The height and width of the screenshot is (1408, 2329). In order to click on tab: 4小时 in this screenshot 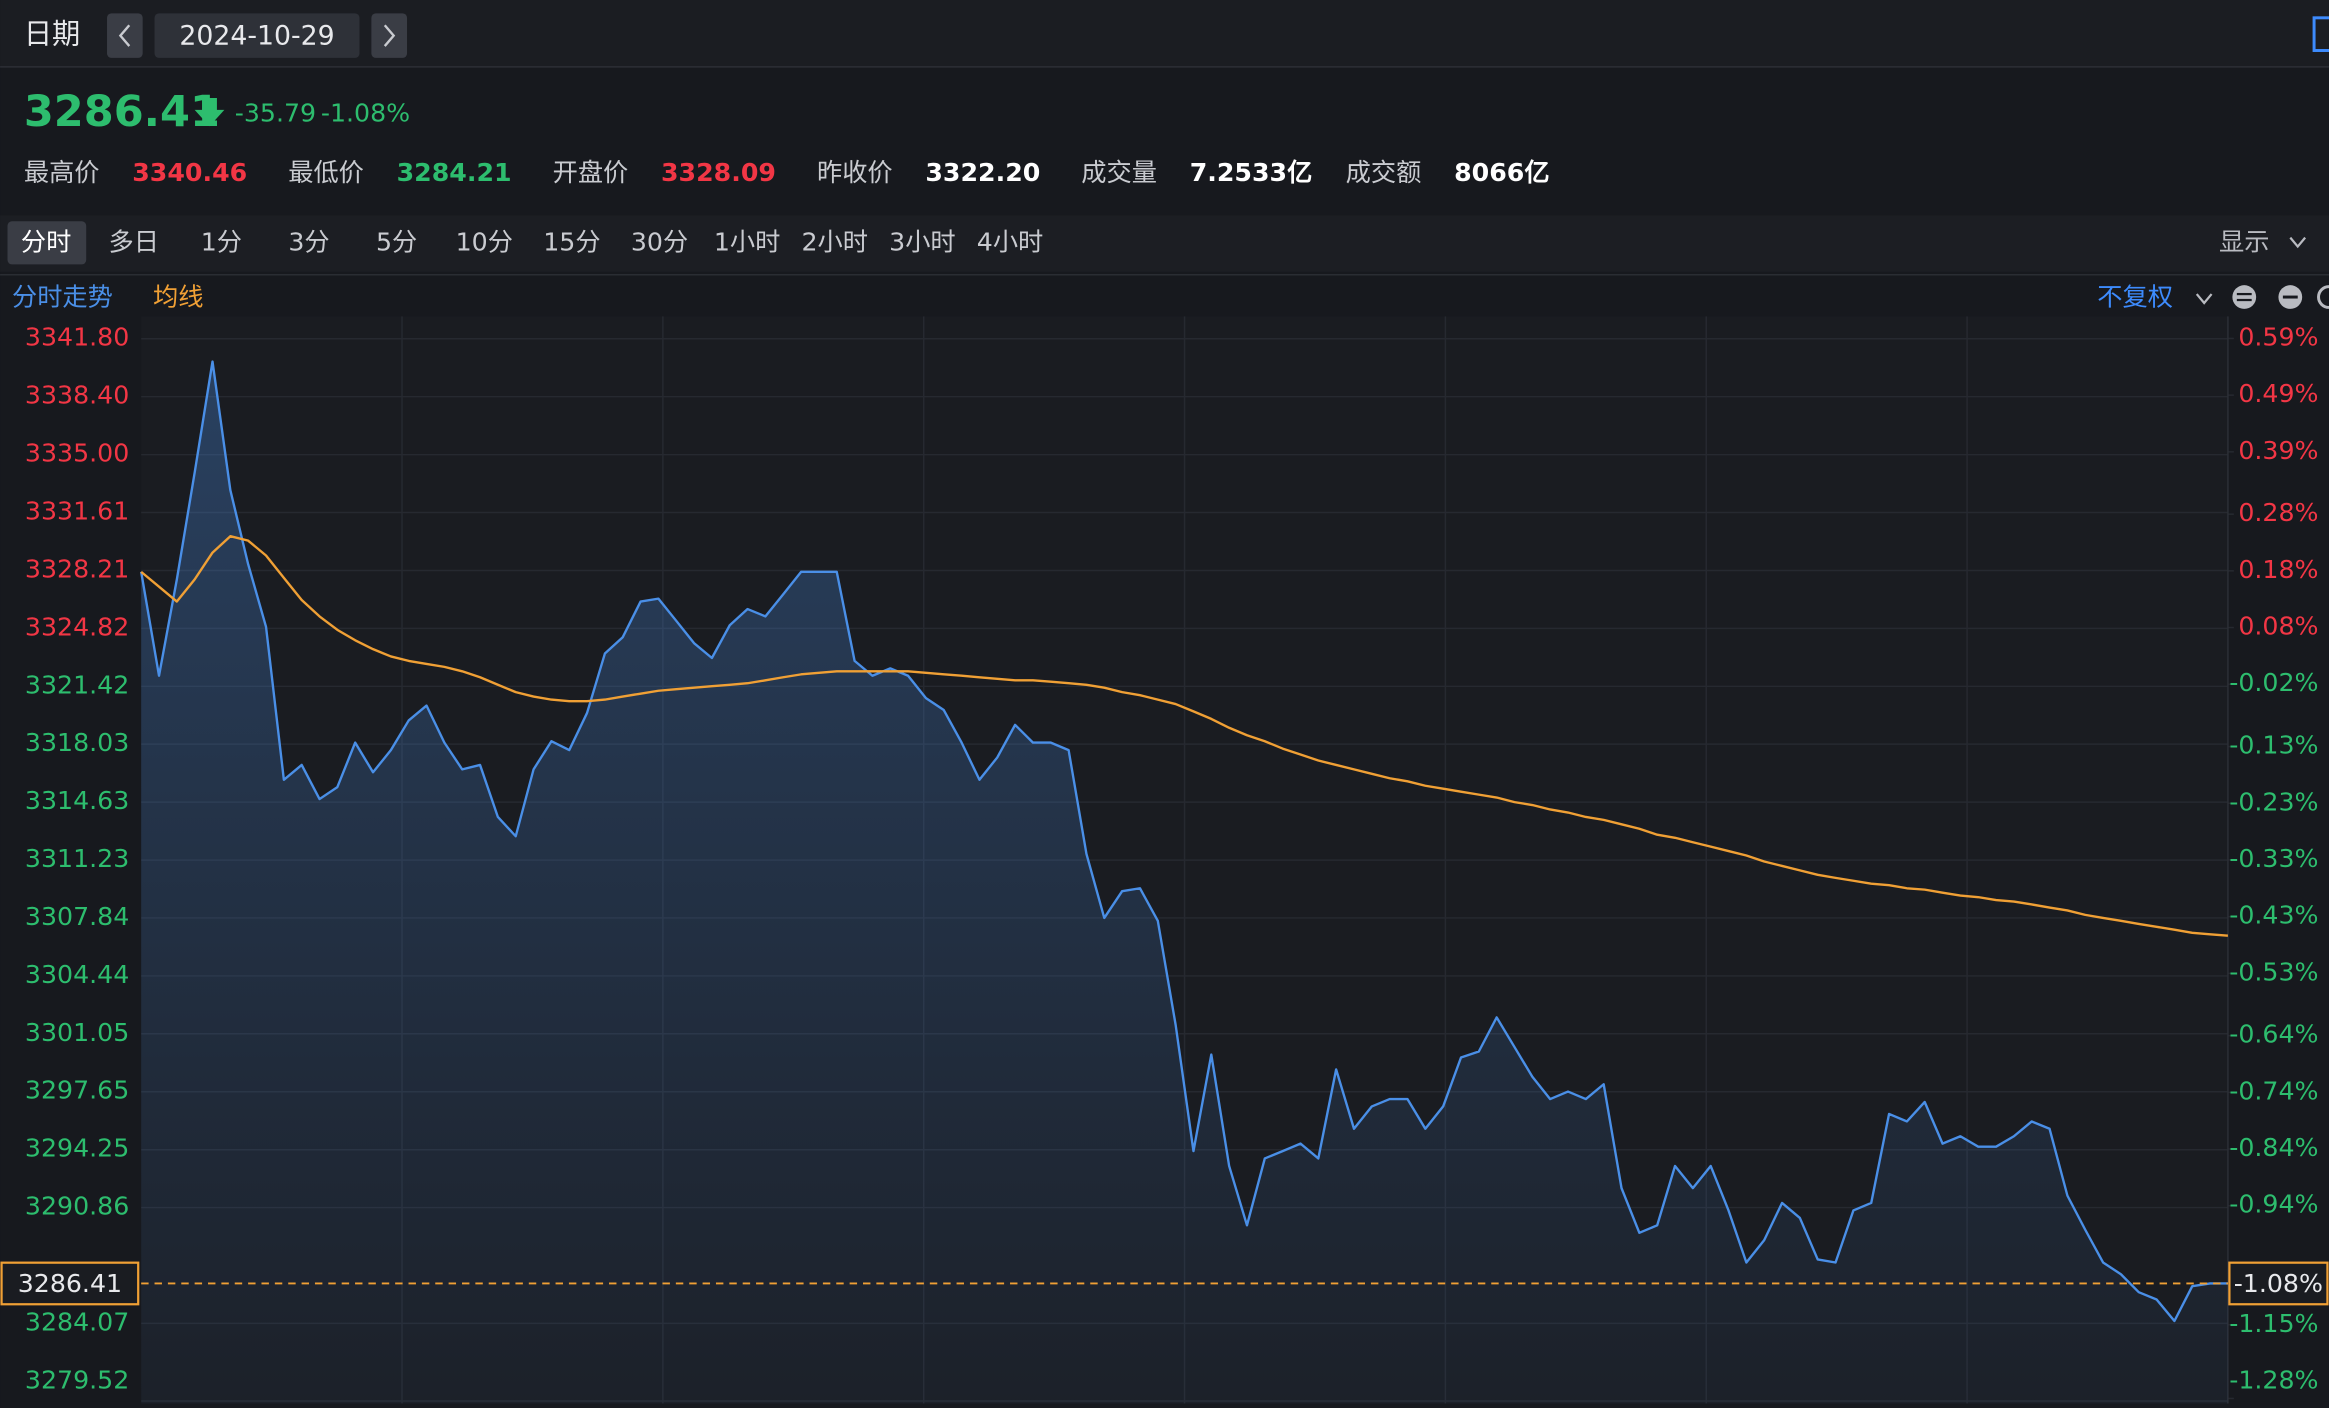, I will do `click(1010, 242)`.